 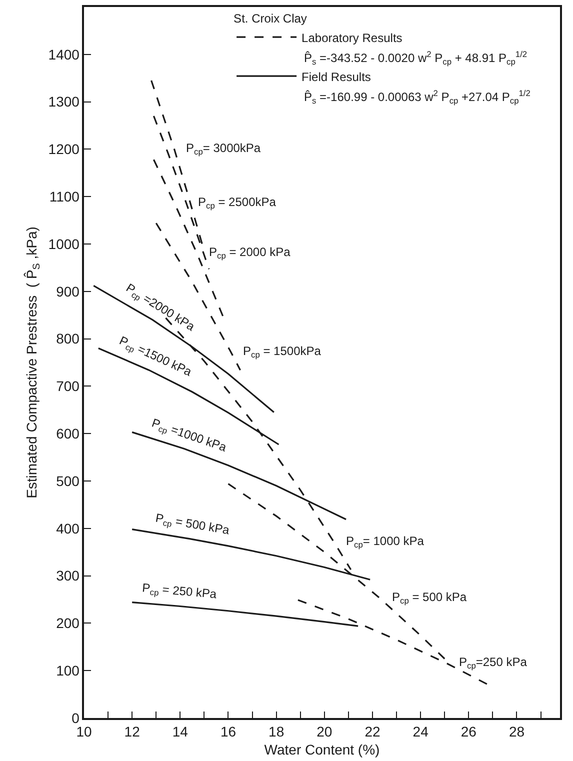 I want to click on x-tick-label: 26, so click(x=468, y=732).